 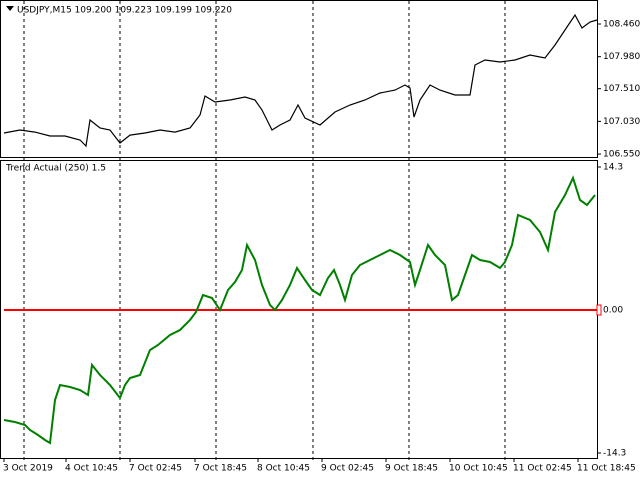 What do you see at coordinates (283, 469) in the screenshot?
I see `x-tick-label: 8 Oct 10:45` at bounding box center [283, 469].